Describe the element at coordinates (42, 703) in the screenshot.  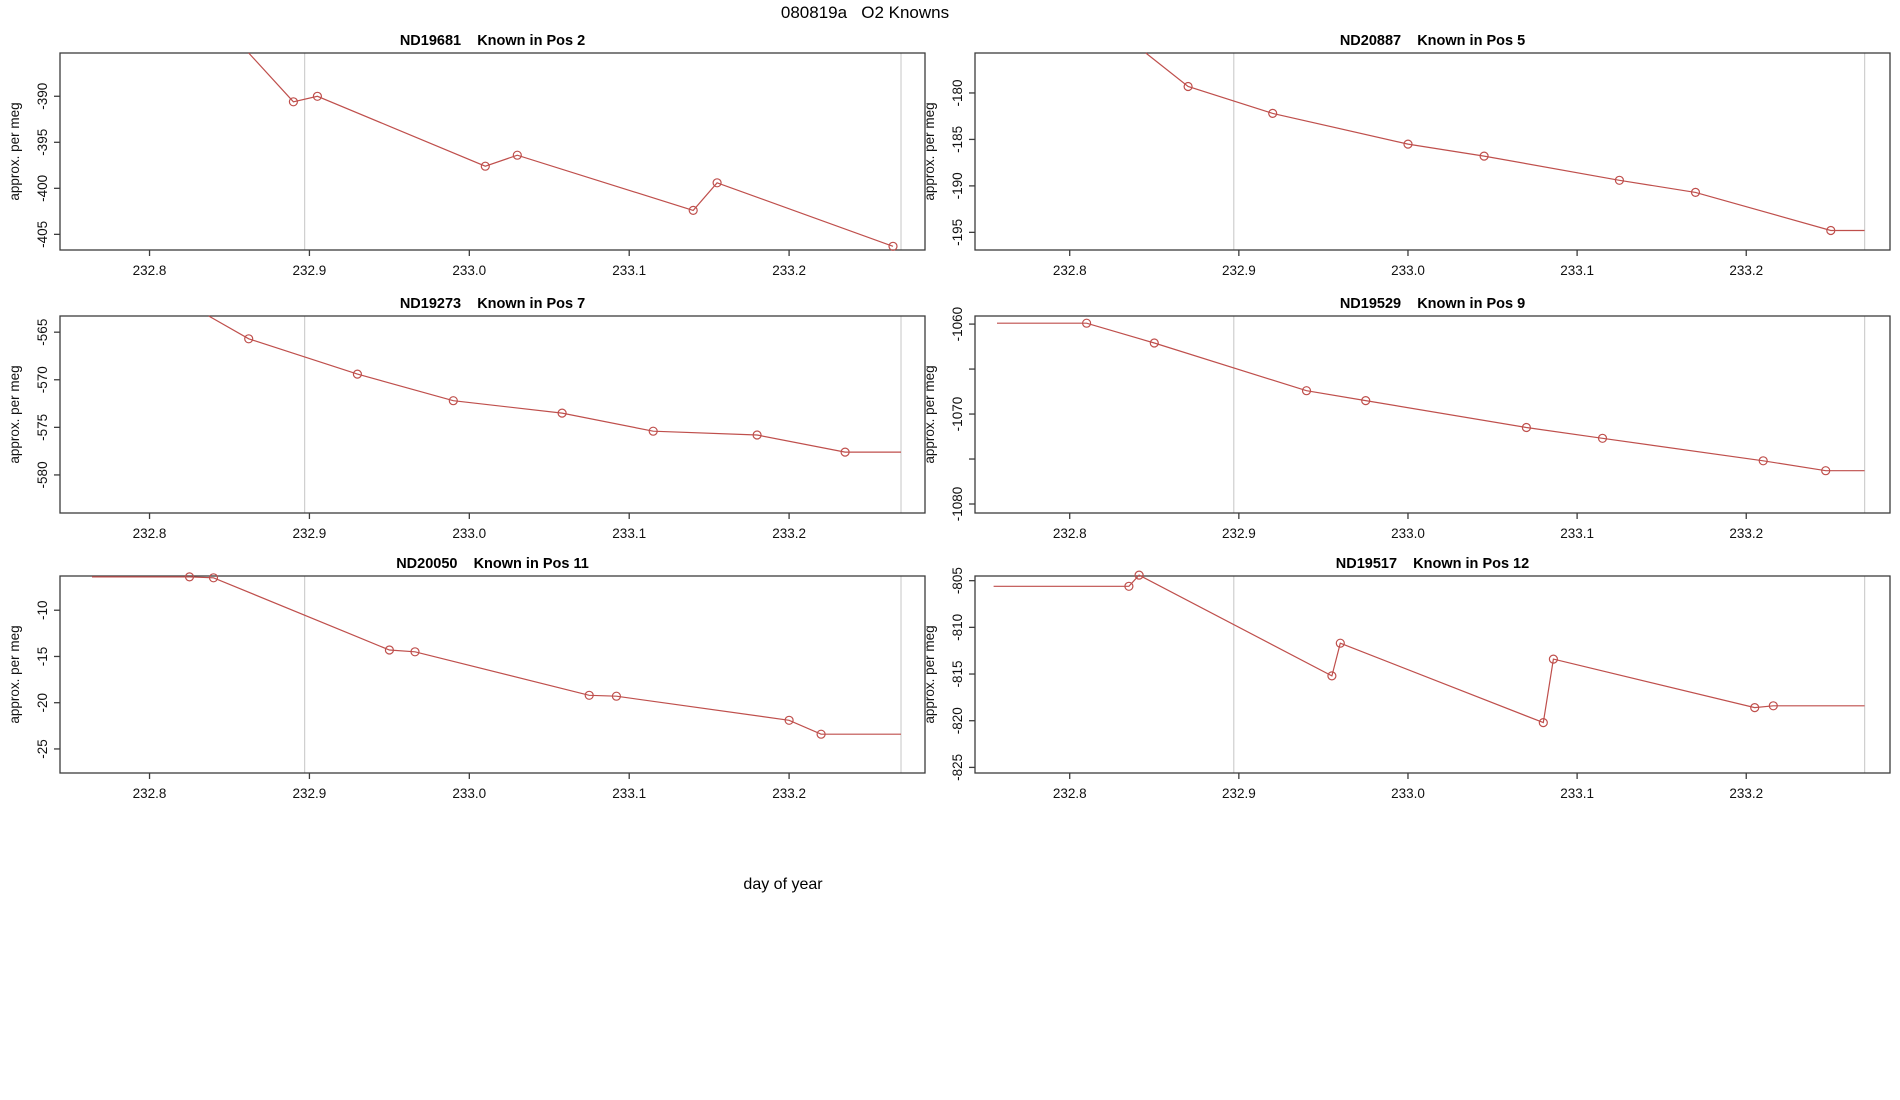
I see `y-tick-label: -20` at that location.